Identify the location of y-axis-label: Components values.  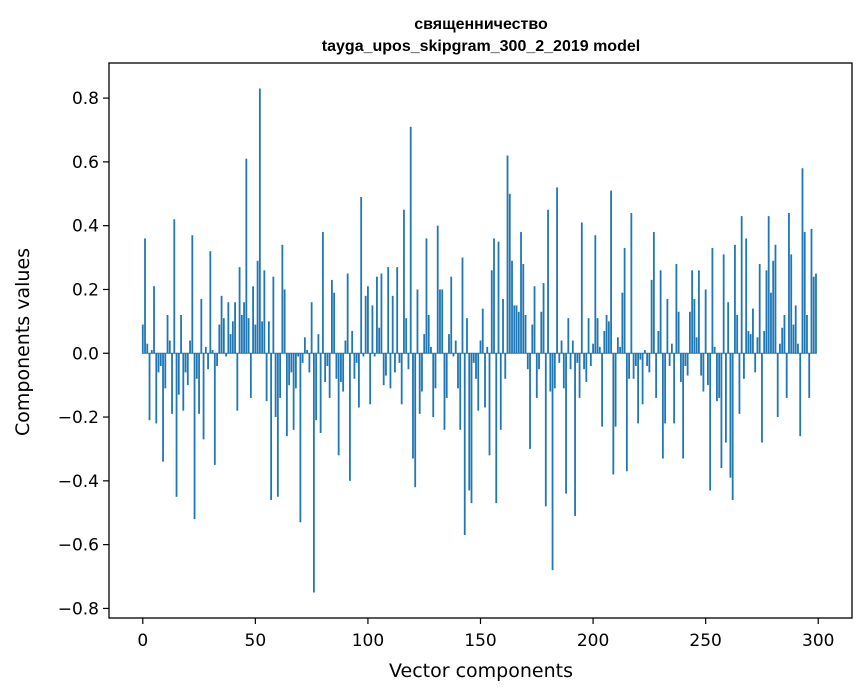
(23, 342).